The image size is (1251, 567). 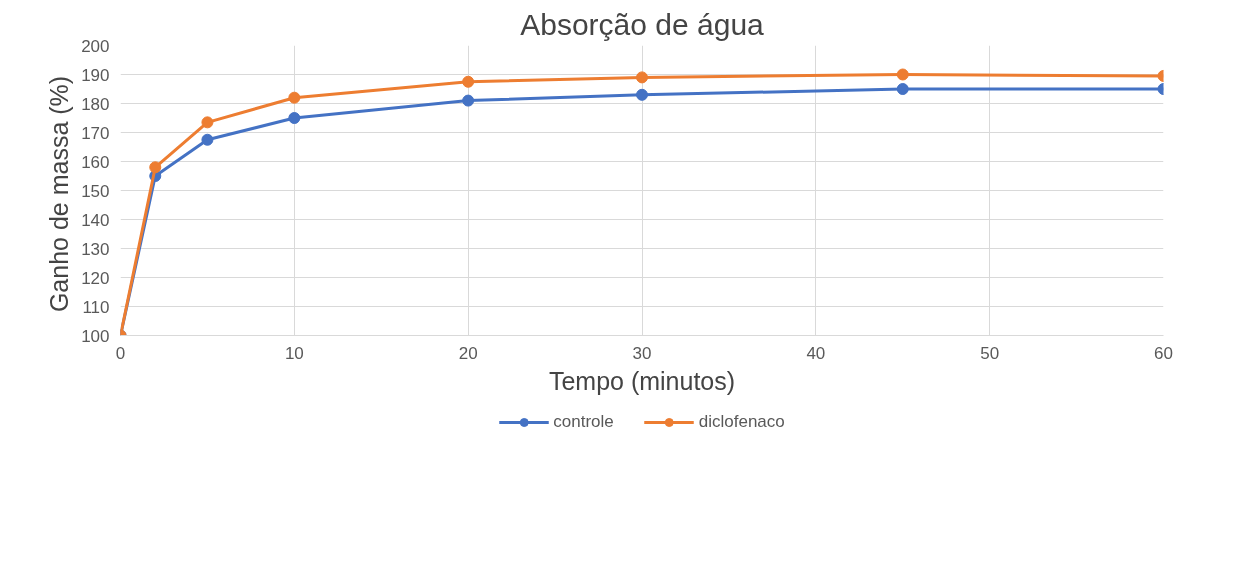 What do you see at coordinates (816, 353) in the screenshot?
I see `x-tick-label: 40` at bounding box center [816, 353].